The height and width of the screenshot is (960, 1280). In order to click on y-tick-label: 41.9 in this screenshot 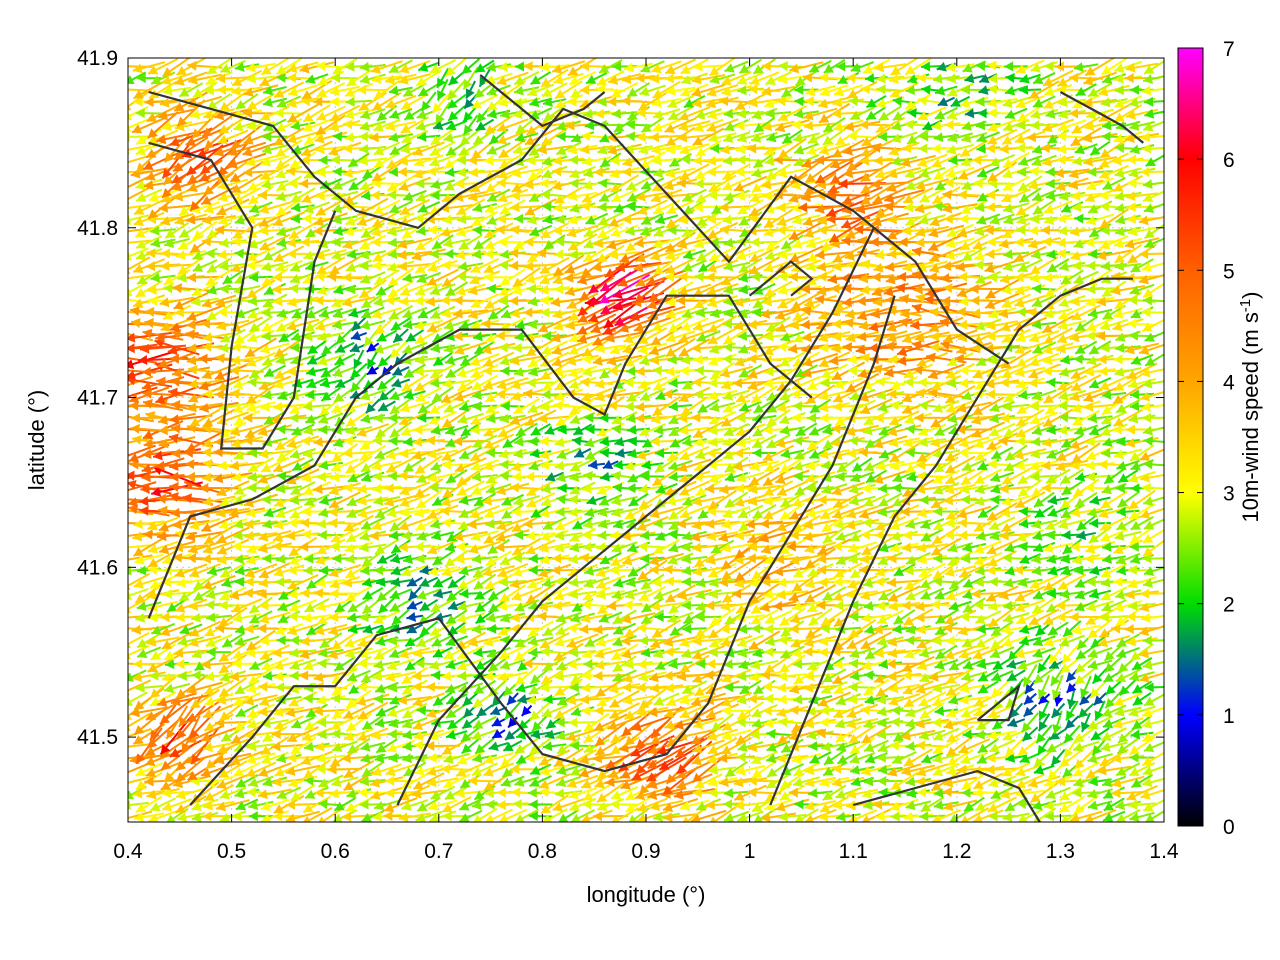, I will do `click(97, 58)`.